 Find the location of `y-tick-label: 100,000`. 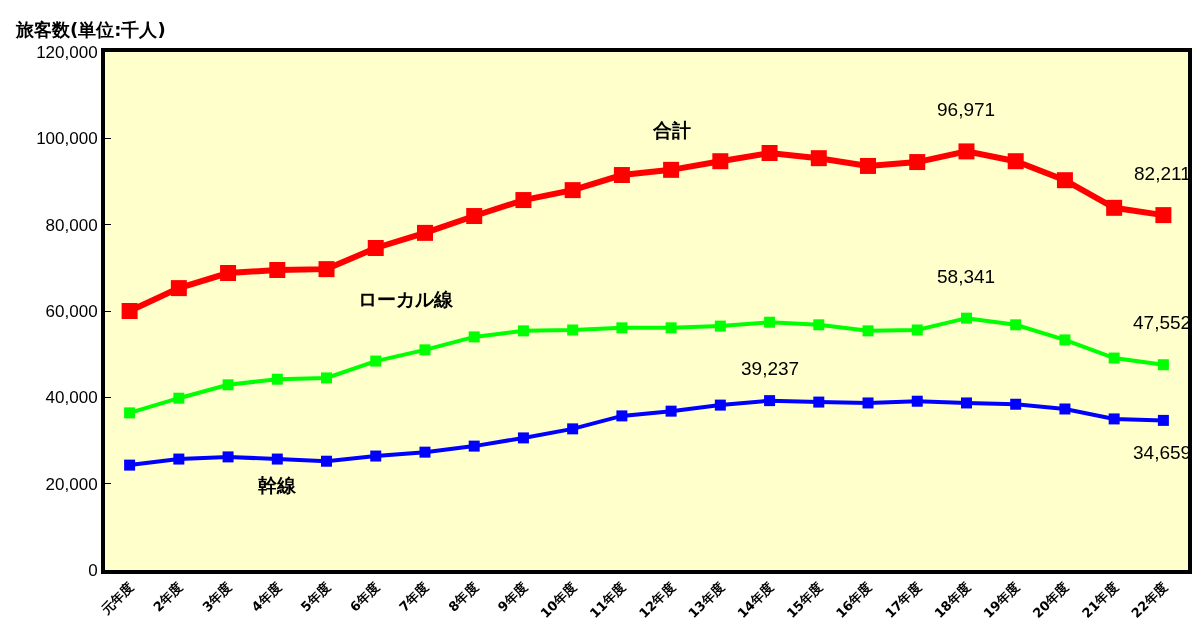

y-tick-label: 100,000 is located at coordinates (67, 139).